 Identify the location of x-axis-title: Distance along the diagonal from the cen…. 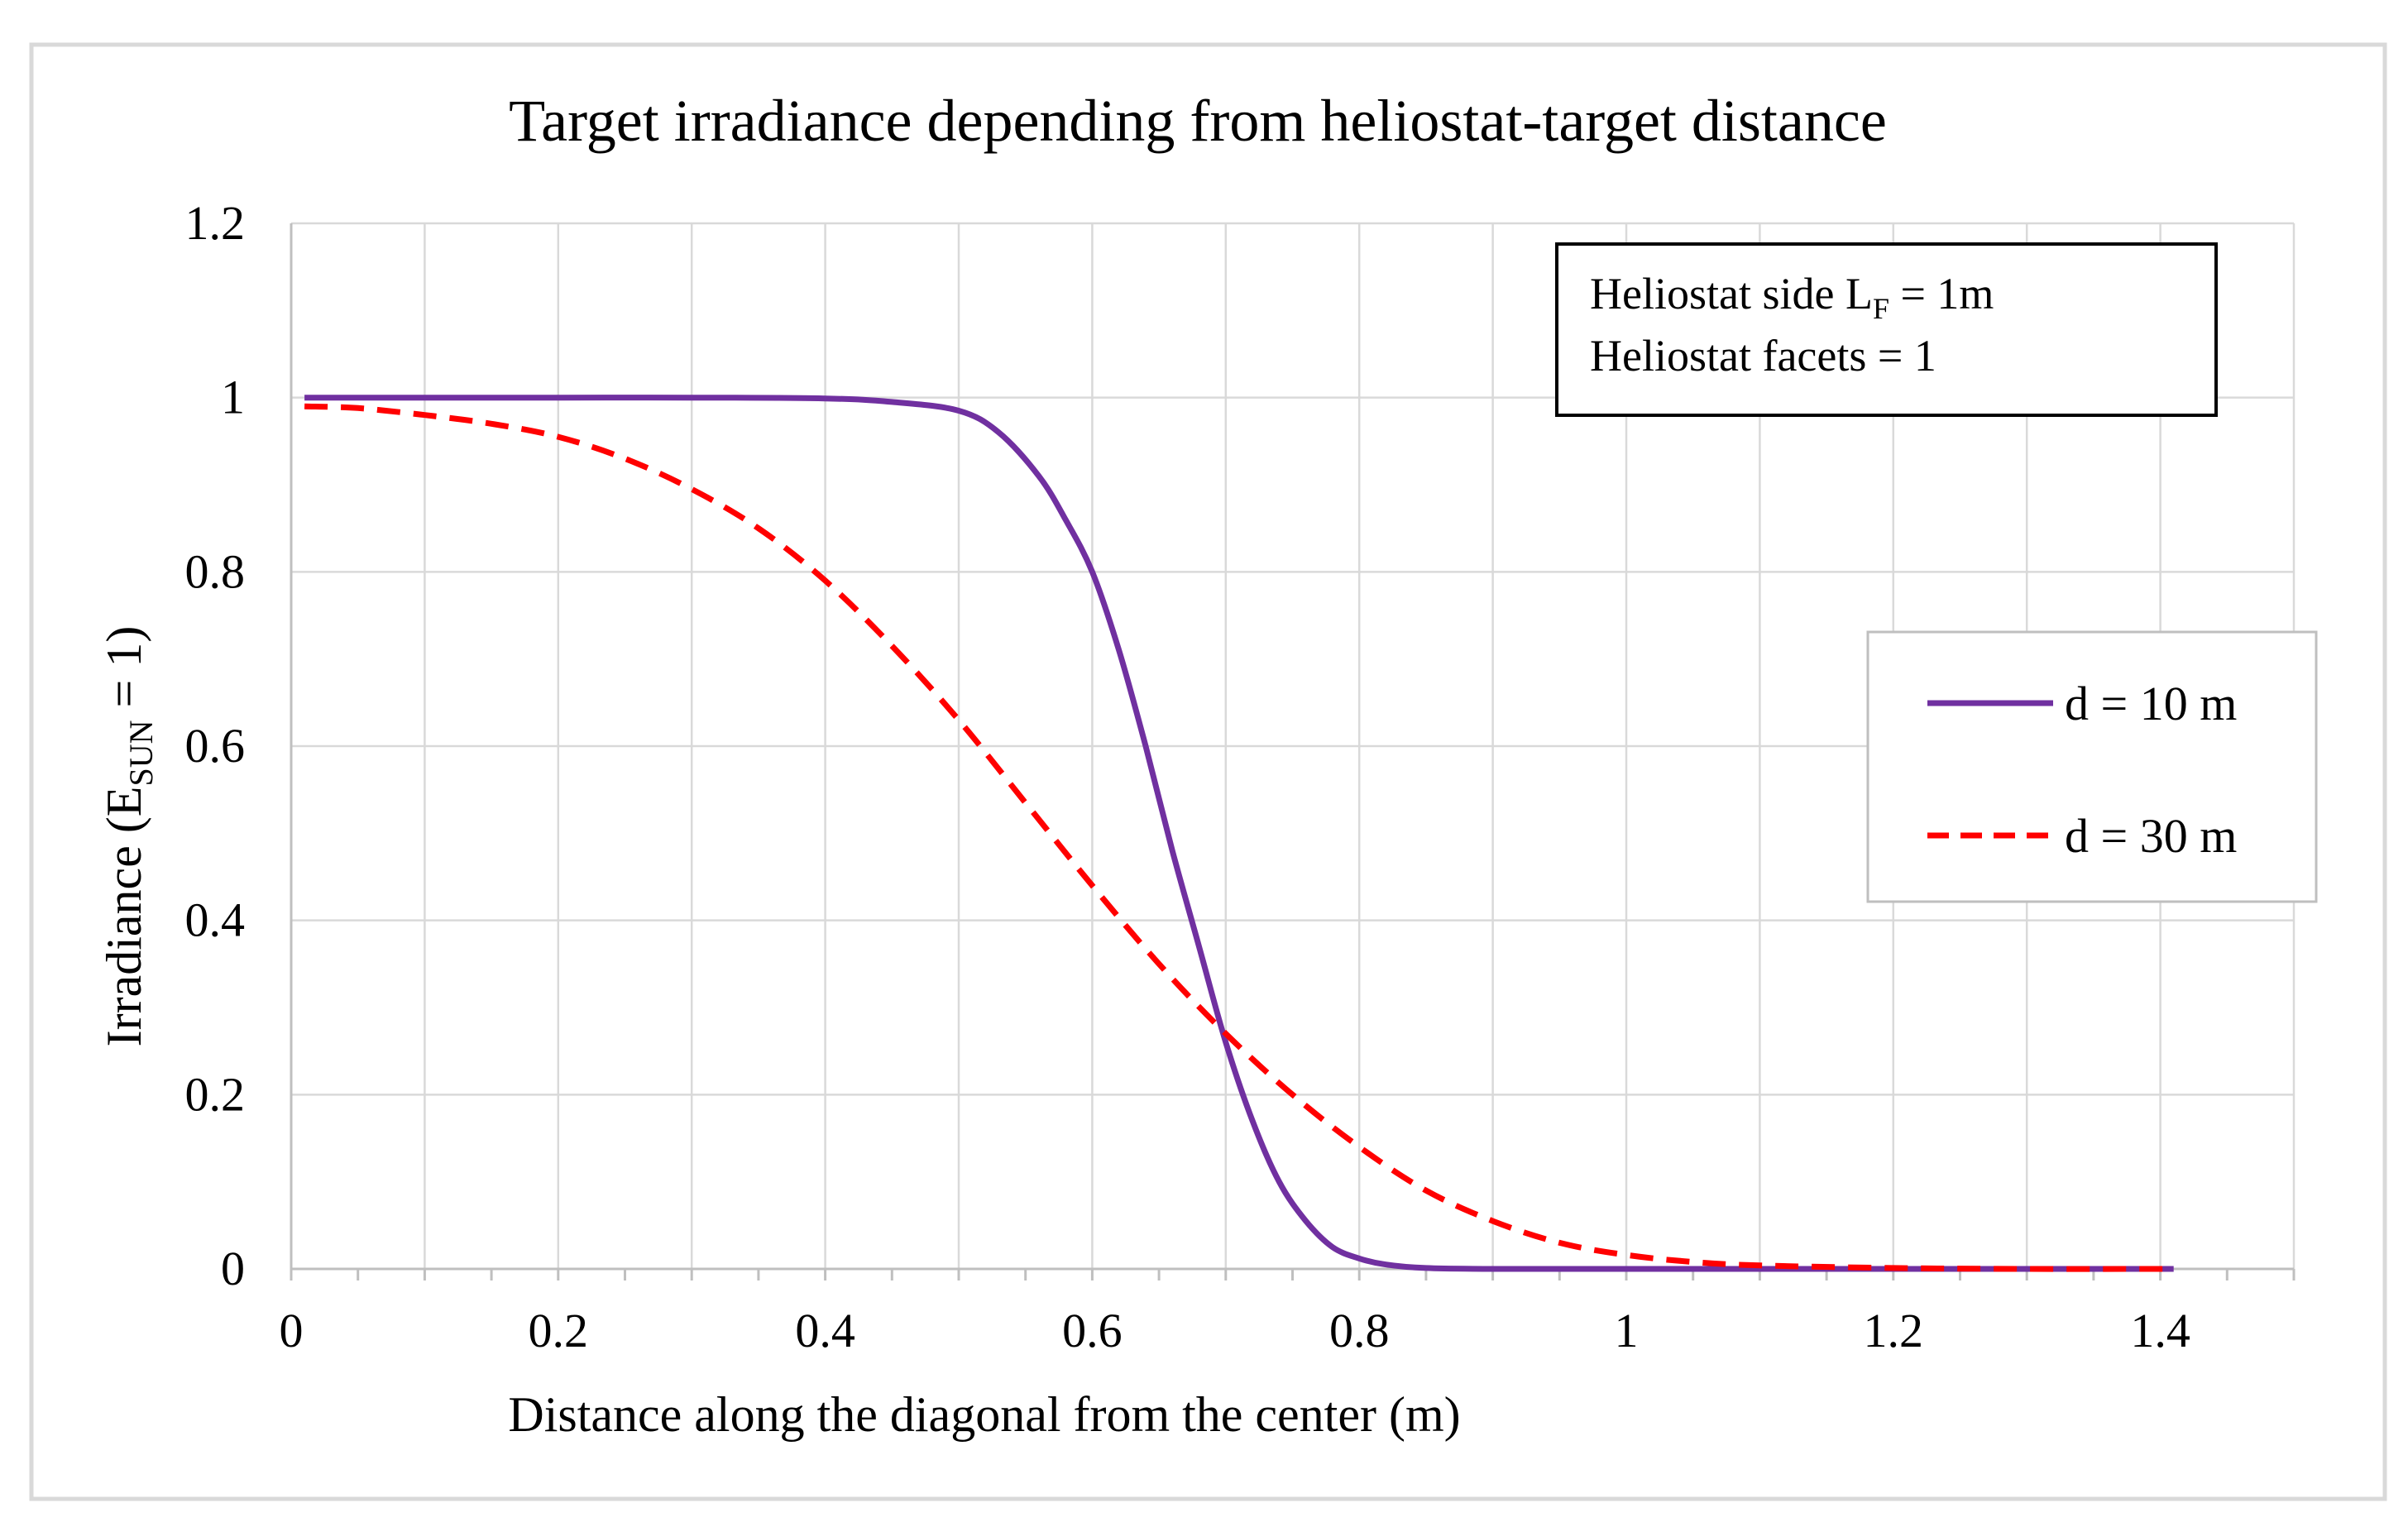
(984, 1414).